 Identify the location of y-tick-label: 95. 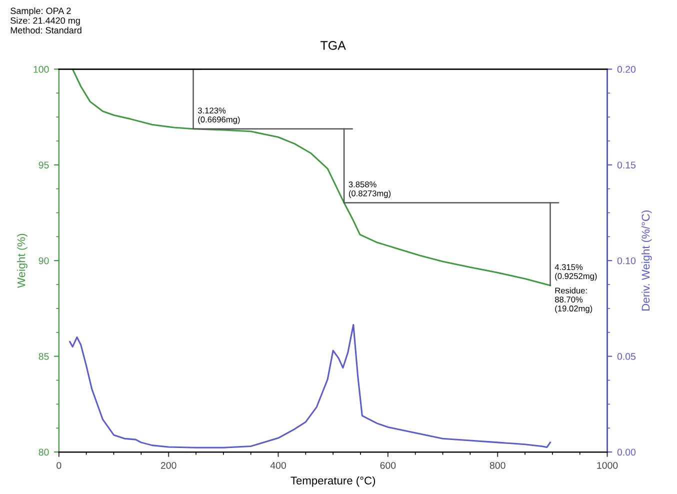
(43, 165).